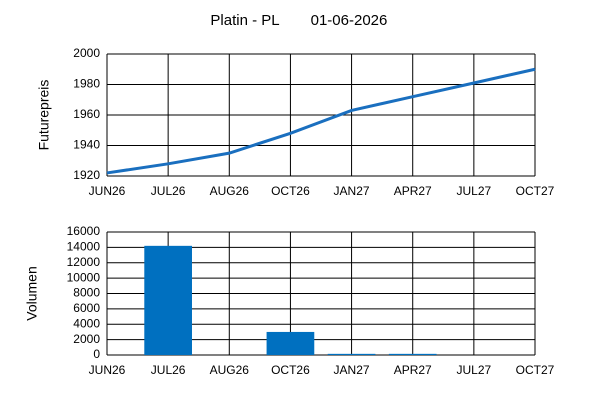  Describe the element at coordinates (96, 354) in the screenshot. I see `y-tick-label: 0` at that location.